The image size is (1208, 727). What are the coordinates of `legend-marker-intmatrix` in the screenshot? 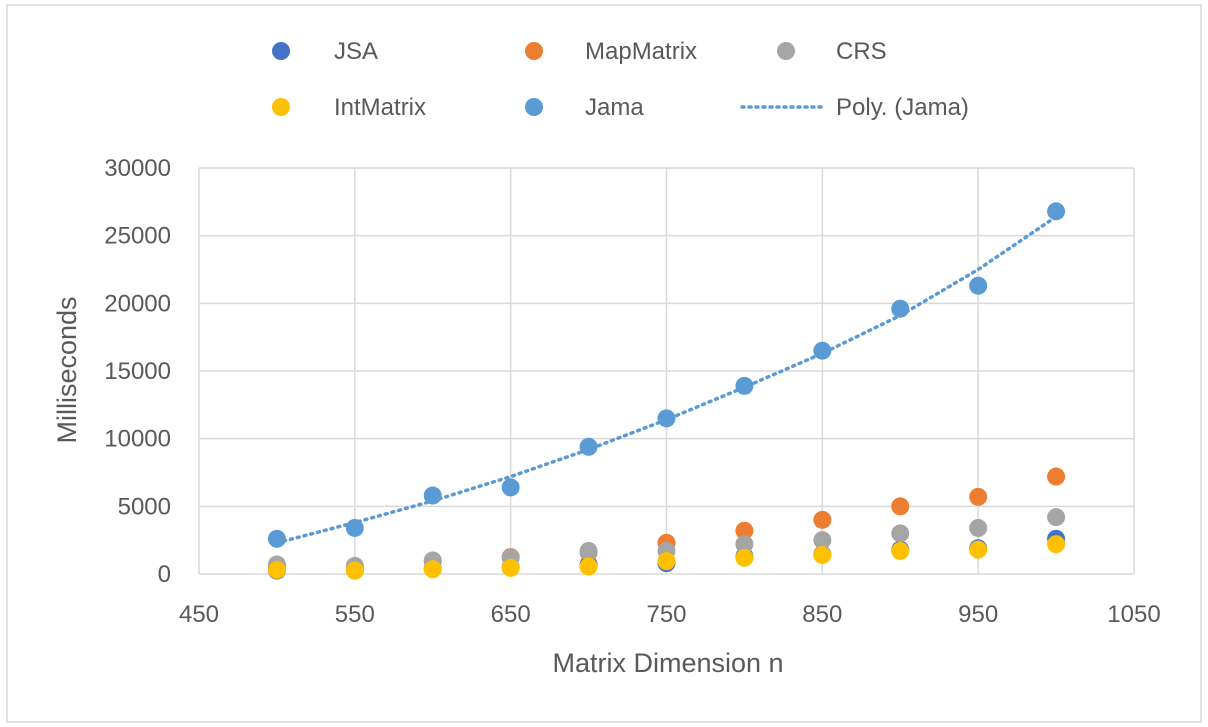 It's located at (281, 107).